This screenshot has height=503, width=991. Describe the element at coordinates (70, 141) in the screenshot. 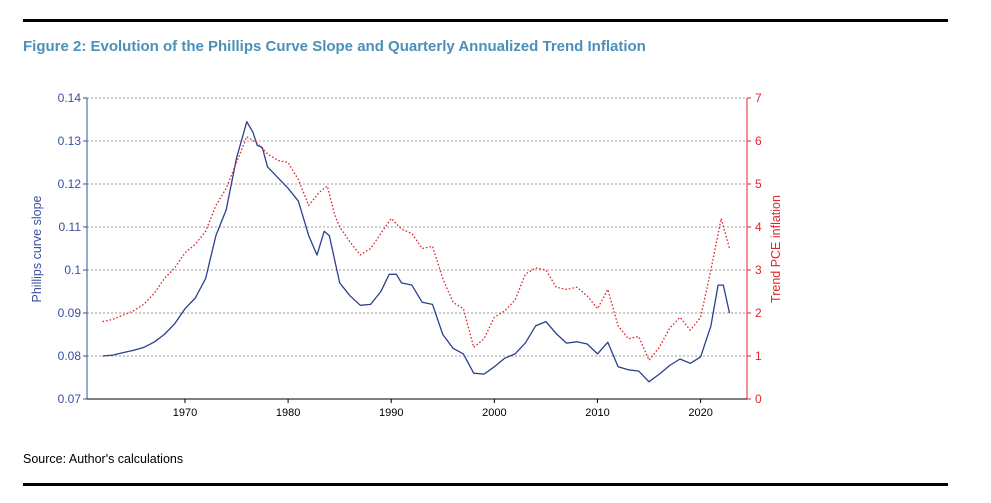

I see `left-tick-label: 0.13` at that location.